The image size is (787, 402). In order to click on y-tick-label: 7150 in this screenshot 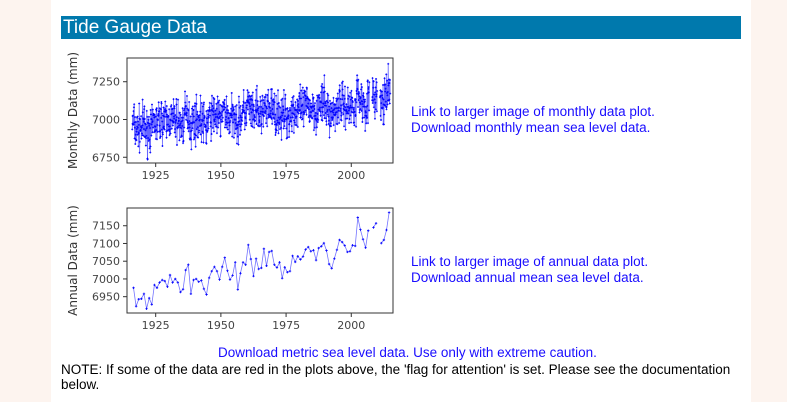, I will do `click(106, 226)`.